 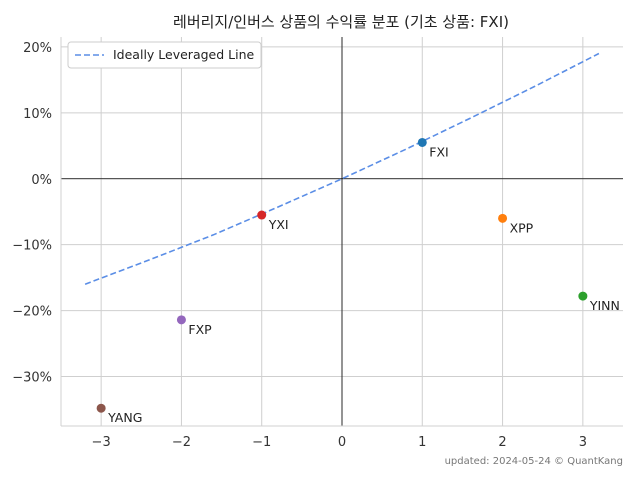 I want to click on legend-box, so click(x=164, y=55).